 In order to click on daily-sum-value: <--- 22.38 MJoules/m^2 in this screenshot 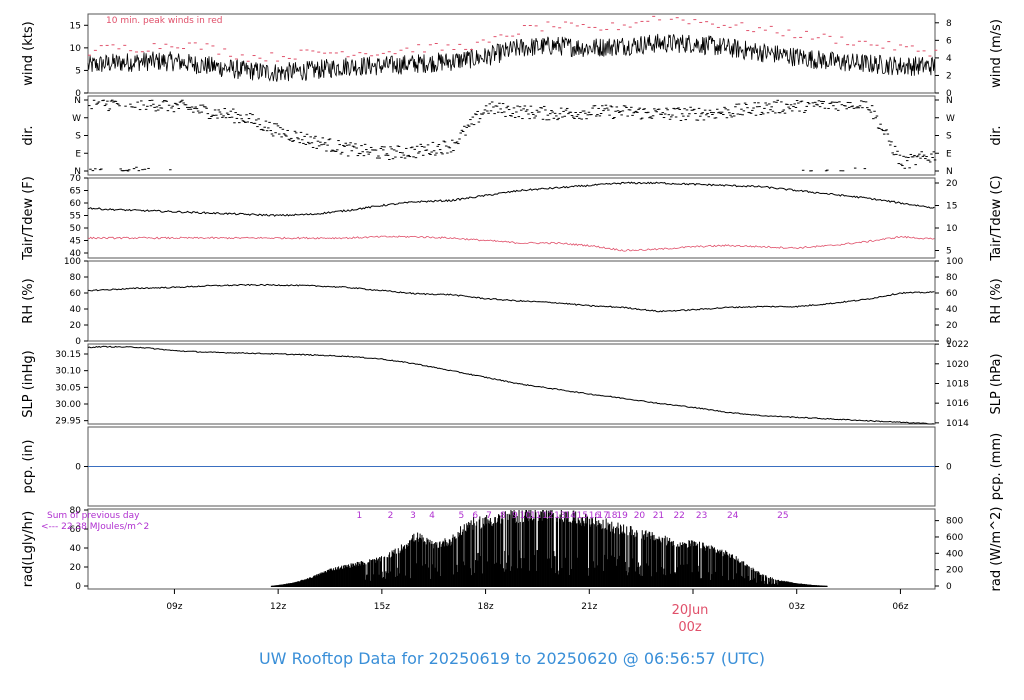, I will do `click(95, 527)`.